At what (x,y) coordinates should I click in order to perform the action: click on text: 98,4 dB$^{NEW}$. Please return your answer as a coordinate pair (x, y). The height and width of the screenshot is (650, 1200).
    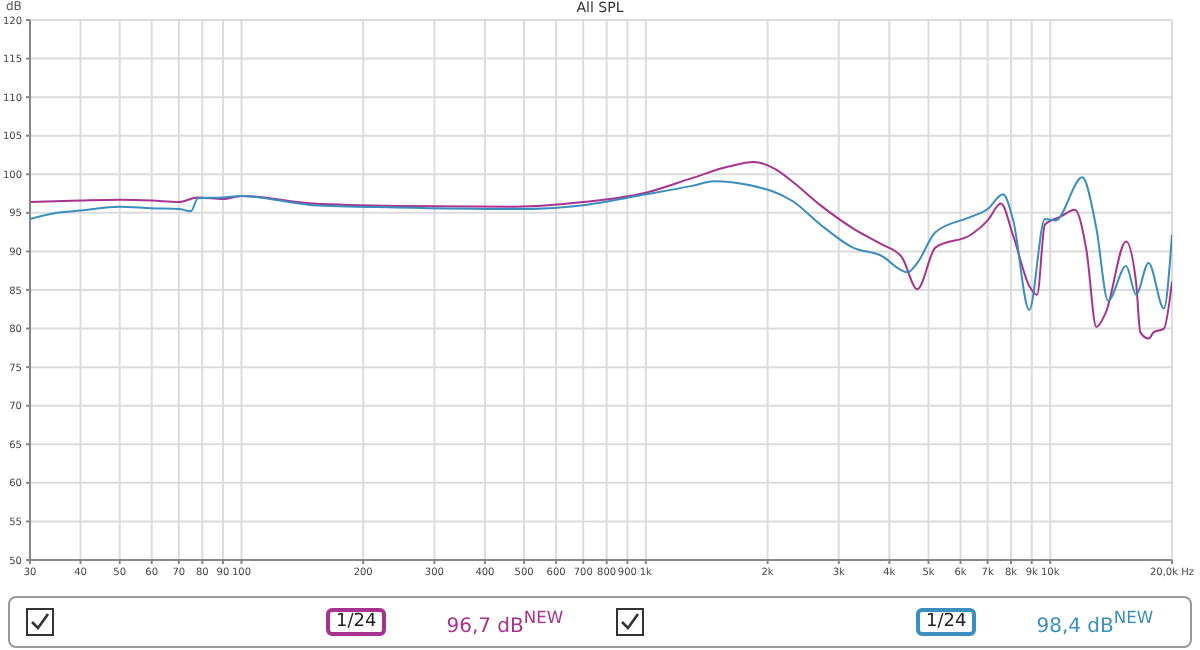
    Looking at the image, I should click on (1095, 622).